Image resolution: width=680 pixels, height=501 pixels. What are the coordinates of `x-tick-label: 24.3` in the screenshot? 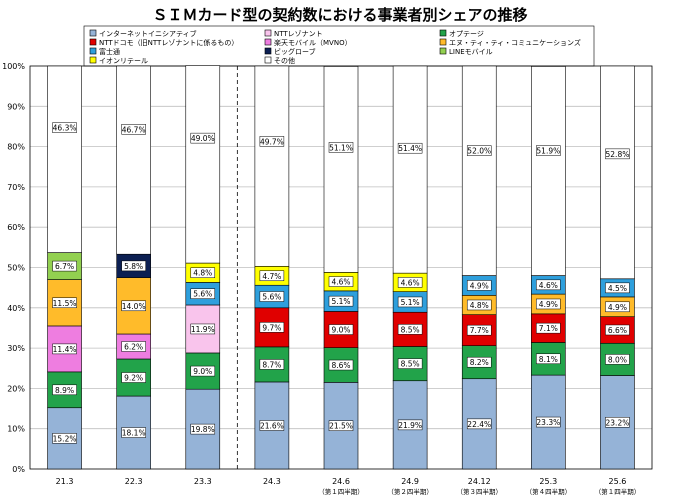 It's located at (272, 481).